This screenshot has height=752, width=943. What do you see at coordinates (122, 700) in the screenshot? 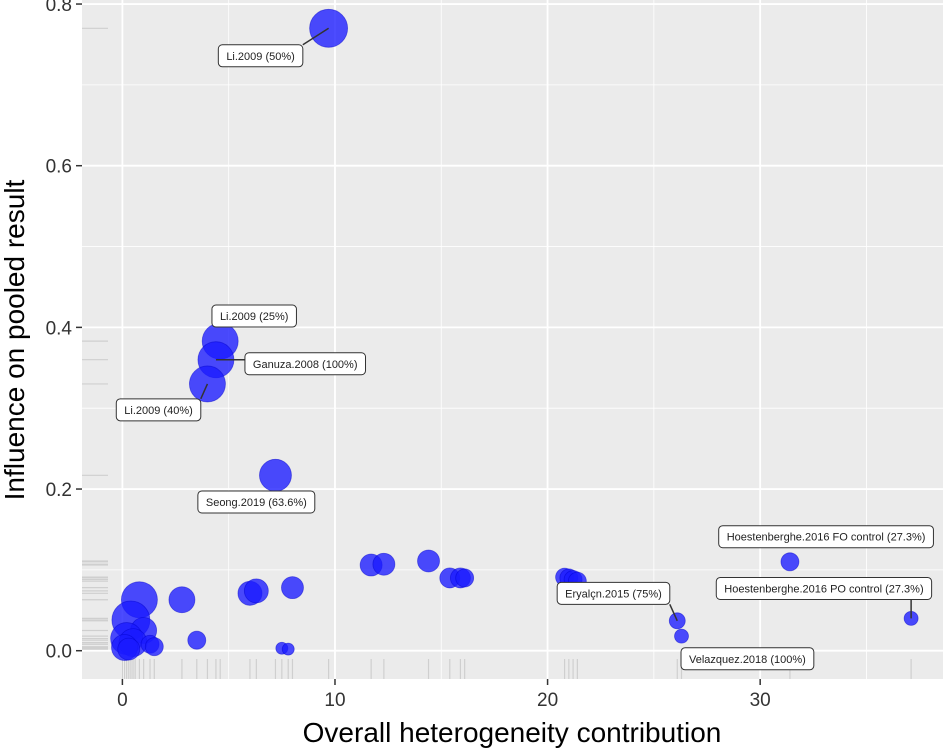
I see `x-tick-label: 0` at bounding box center [122, 700].